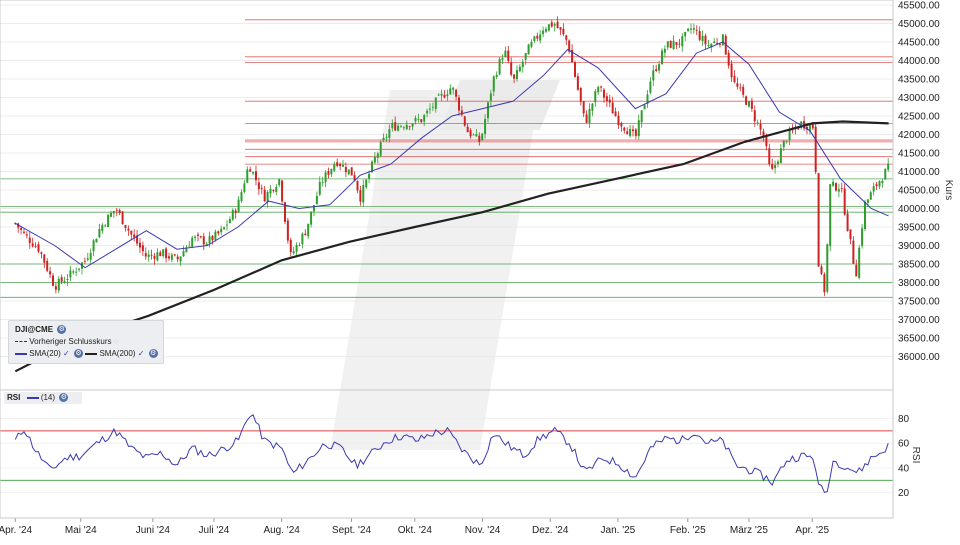  I want to click on price-tick-label: 40500.00, so click(919, 191).